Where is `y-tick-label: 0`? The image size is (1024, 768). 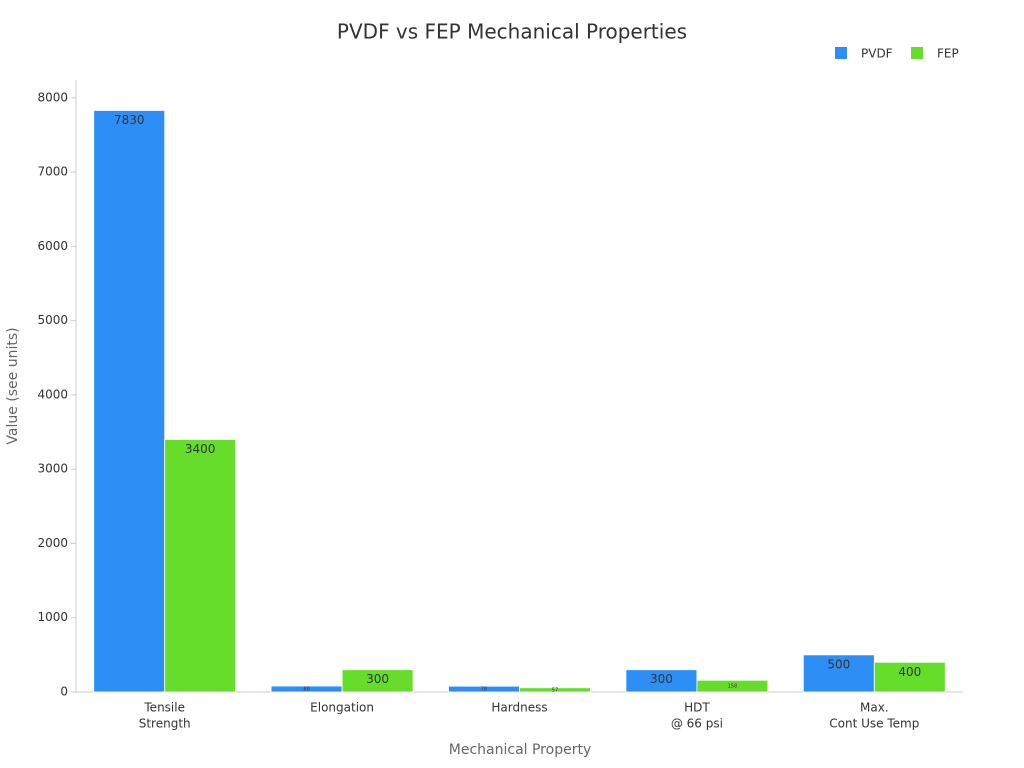
y-tick-label: 0 is located at coordinates (64, 692).